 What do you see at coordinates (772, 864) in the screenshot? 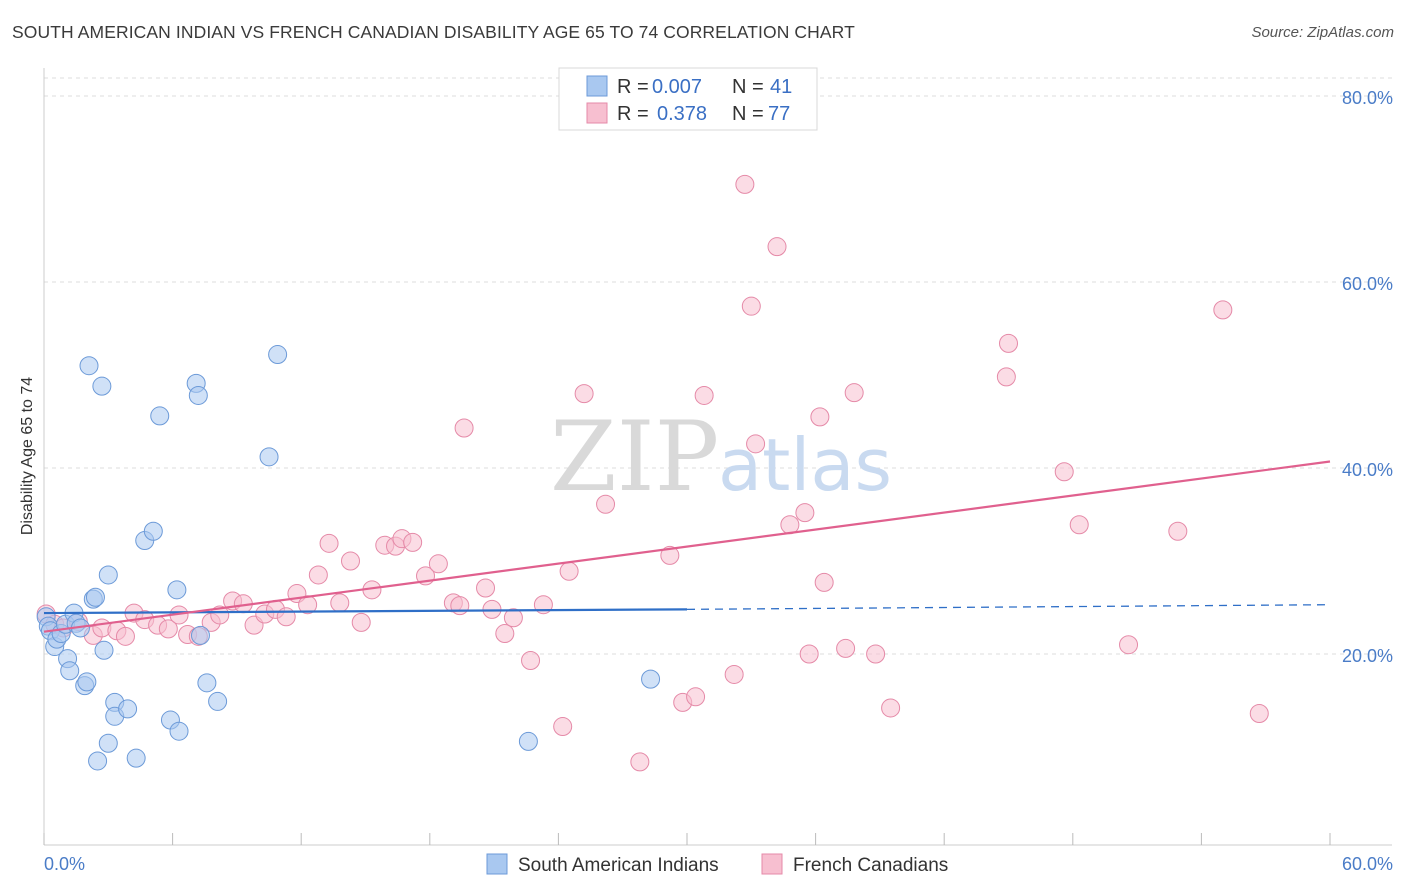
I see `bottom-legend-swatch-pink` at bounding box center [772, 864].